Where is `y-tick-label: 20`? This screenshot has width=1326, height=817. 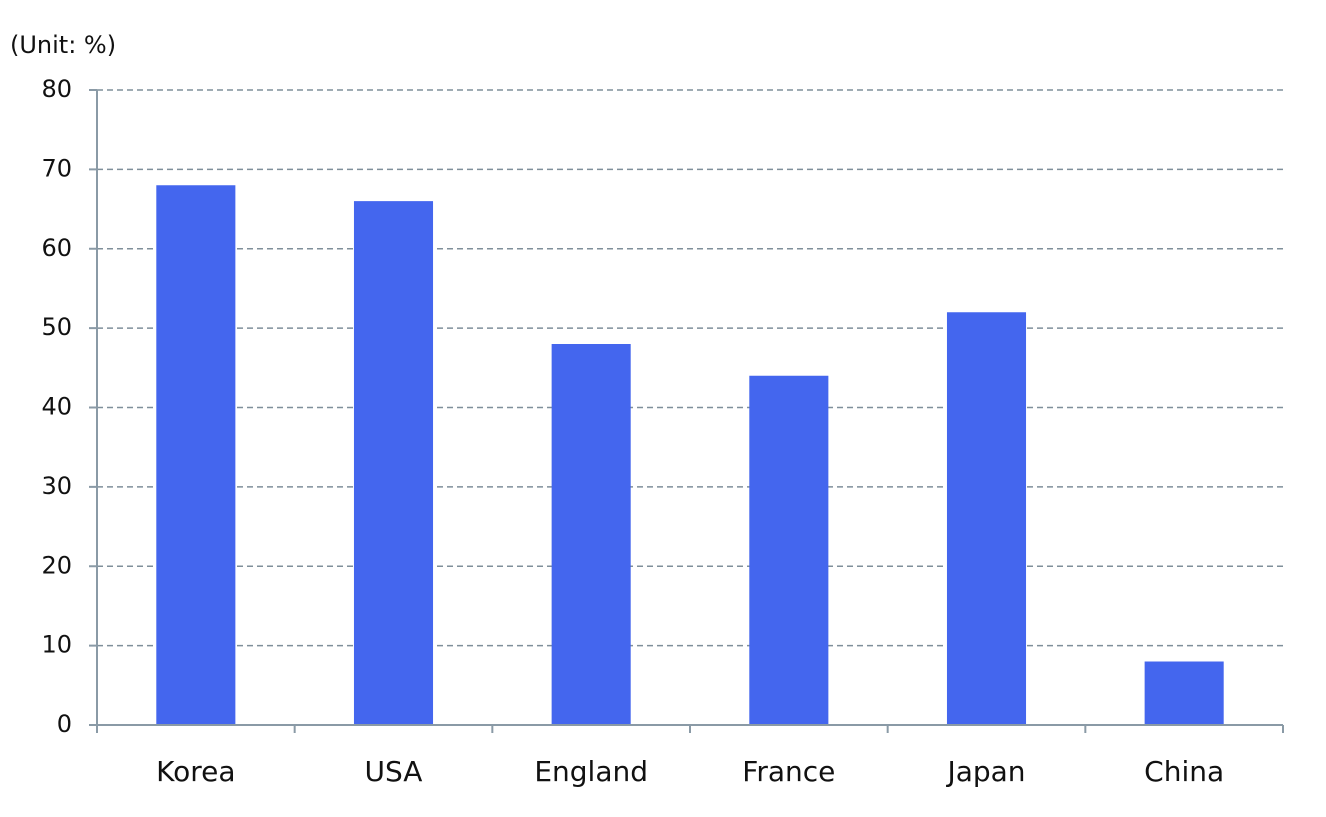 y-tick-label: 20 is located at coordinates (56, 565).